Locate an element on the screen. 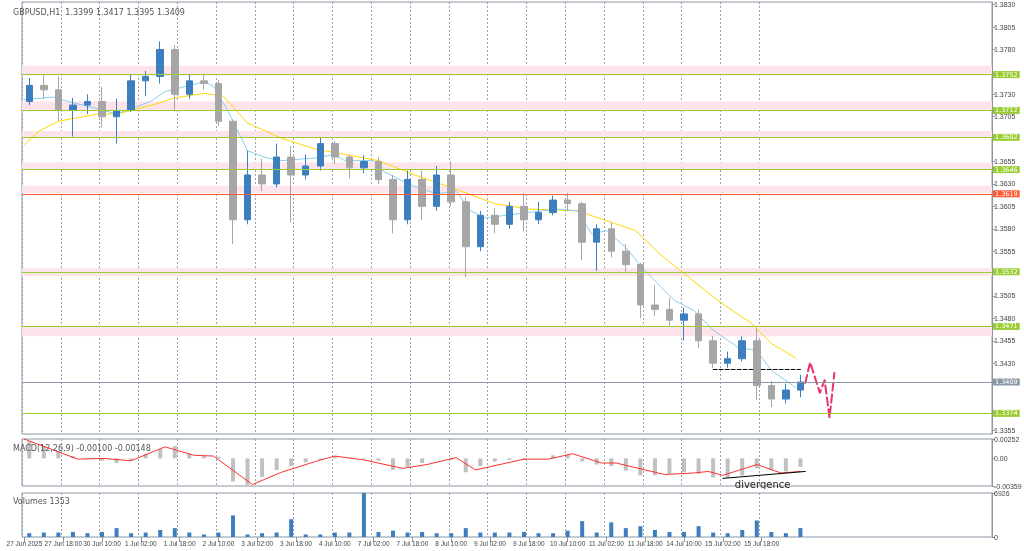 This screenshot has width=1024, height=551. text: GBPUSD,H1 1.3399 1.3417 1.3395 1.3409 is located at coordinates (99, 12).